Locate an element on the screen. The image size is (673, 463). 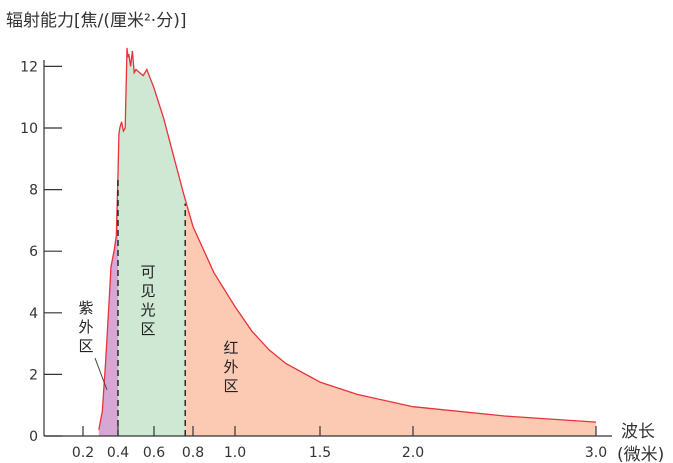
x-axis-title-line2: (微米) is located at coordinates (640, 454).